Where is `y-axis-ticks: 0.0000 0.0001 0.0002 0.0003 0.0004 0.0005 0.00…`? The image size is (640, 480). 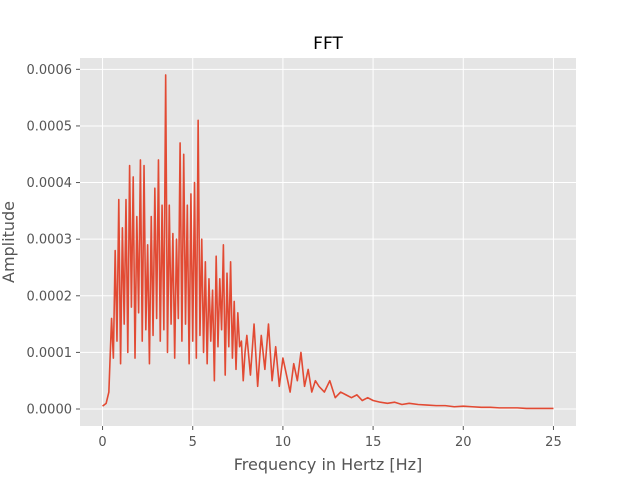 y-axis-ticks: 0.0000 0.0001 0.0002 0.0003 0.0004 0.0005 0.00… is located at coordinates (53, 240).